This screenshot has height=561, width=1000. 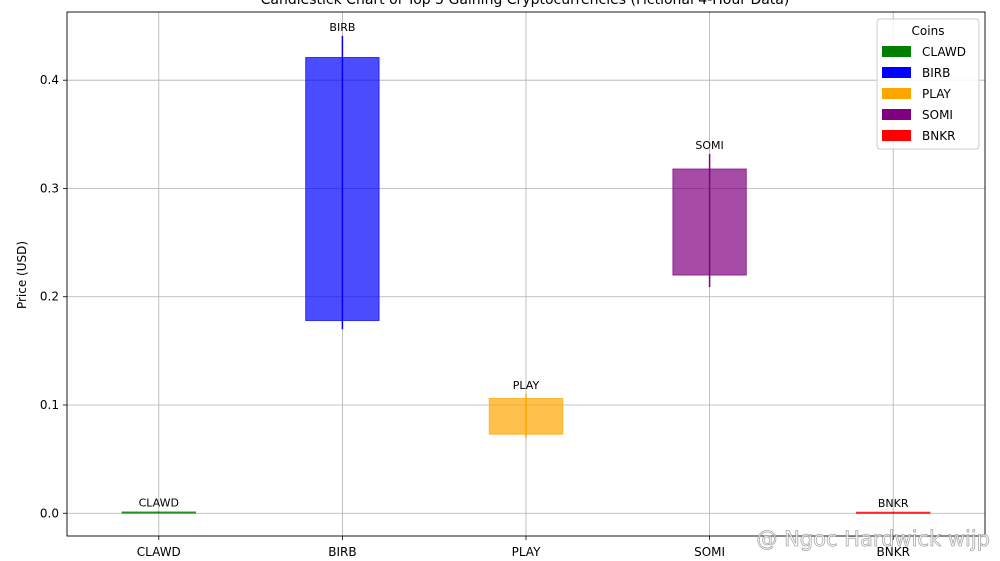 I want to click on x-tick-label: PLAY, so click(x=526, y=552).